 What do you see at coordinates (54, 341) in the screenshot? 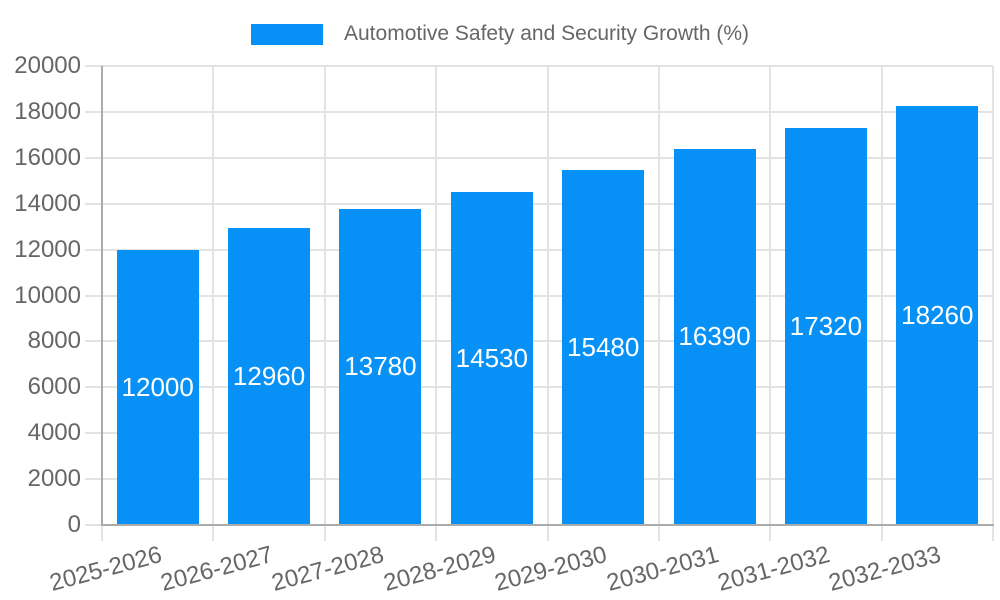
I see `y-axis-tick-label: 8000` at bounding box center [54, 341].